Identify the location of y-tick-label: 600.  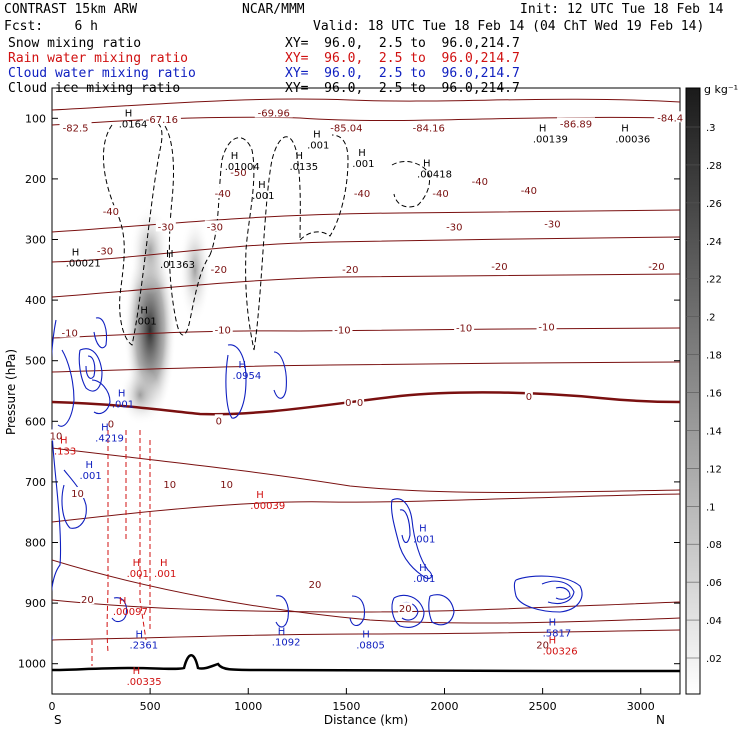
(35, 421).